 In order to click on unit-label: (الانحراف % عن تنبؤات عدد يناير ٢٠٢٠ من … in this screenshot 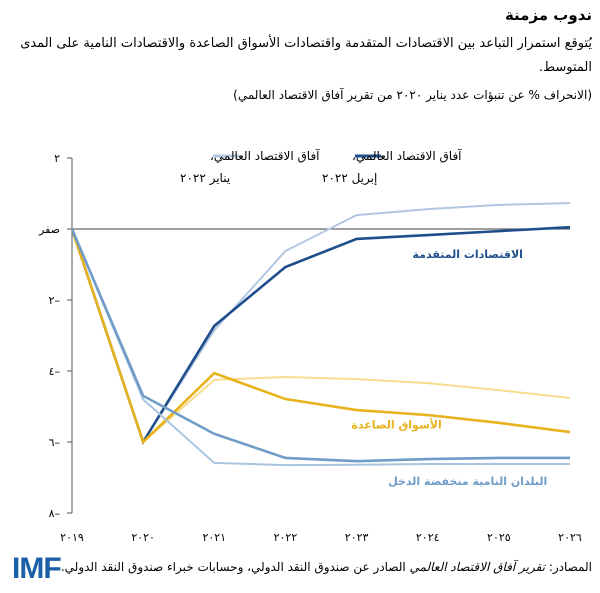, I will do `click(412, 95)`.